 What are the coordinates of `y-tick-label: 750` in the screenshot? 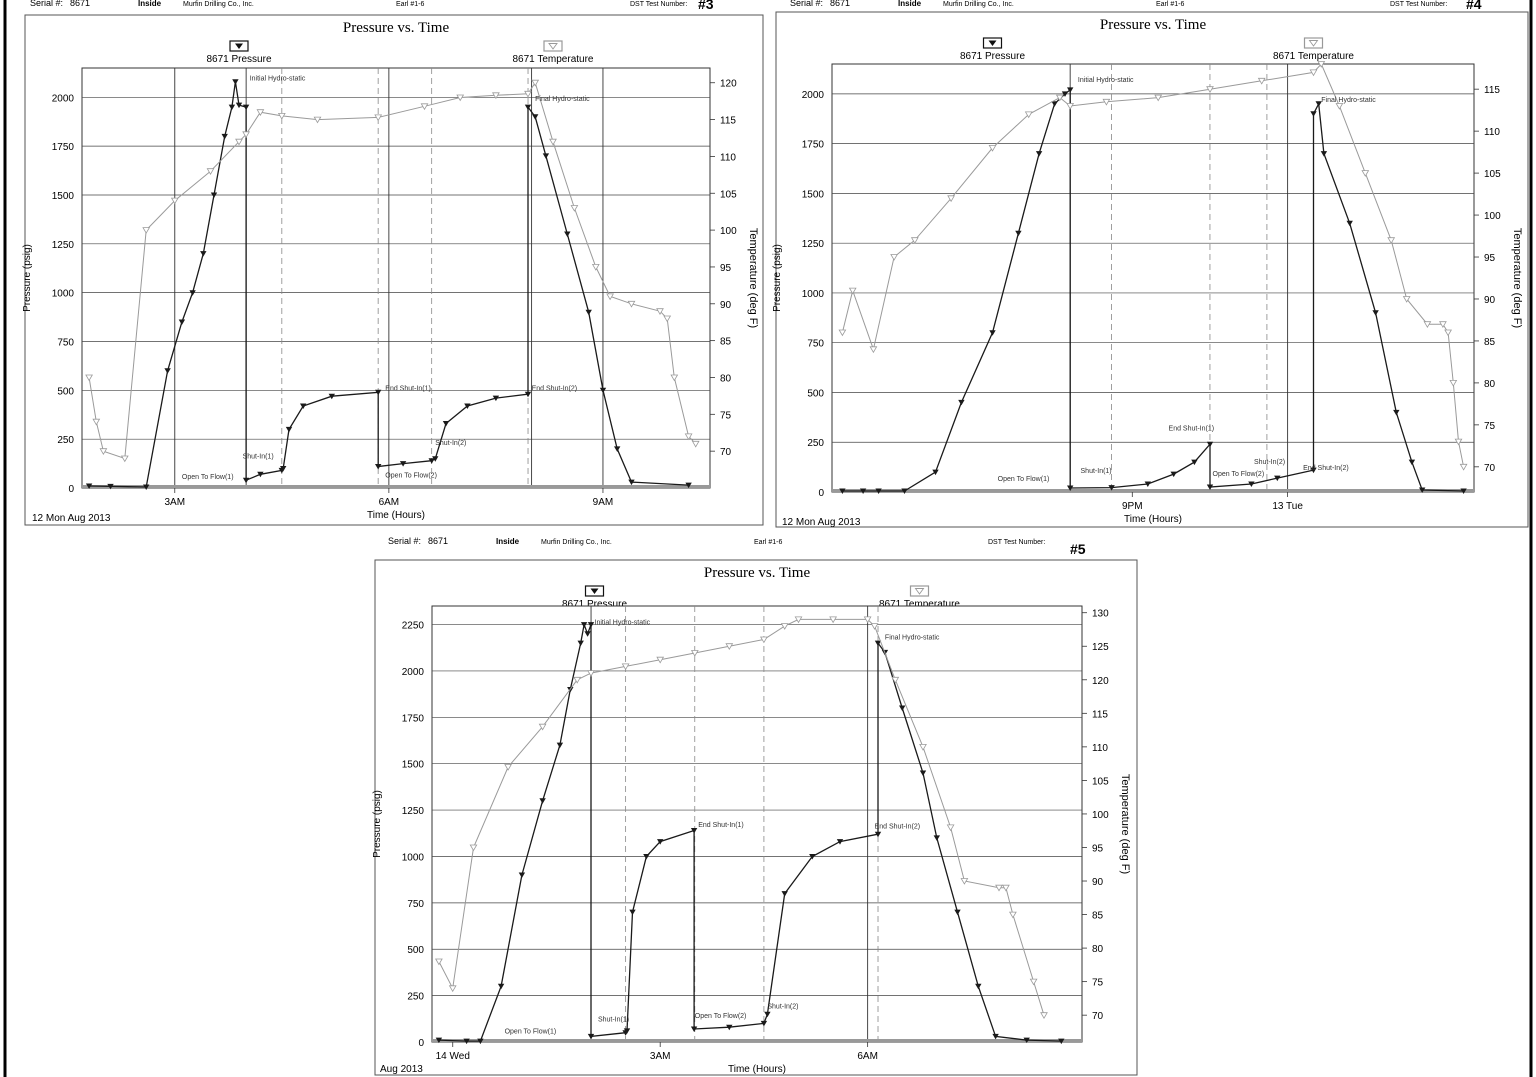 It's located at (415, 904).